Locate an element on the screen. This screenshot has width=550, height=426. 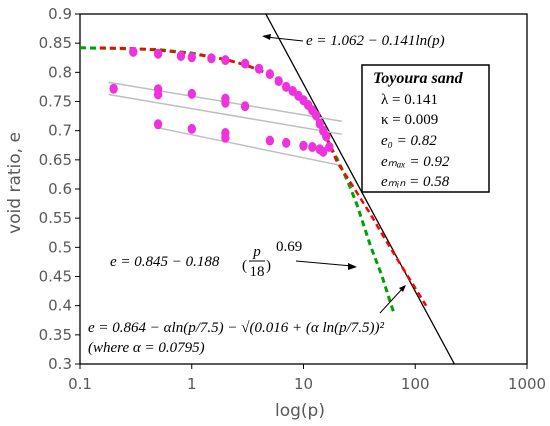
power-arrowhead is located at coordinates (352, 266).